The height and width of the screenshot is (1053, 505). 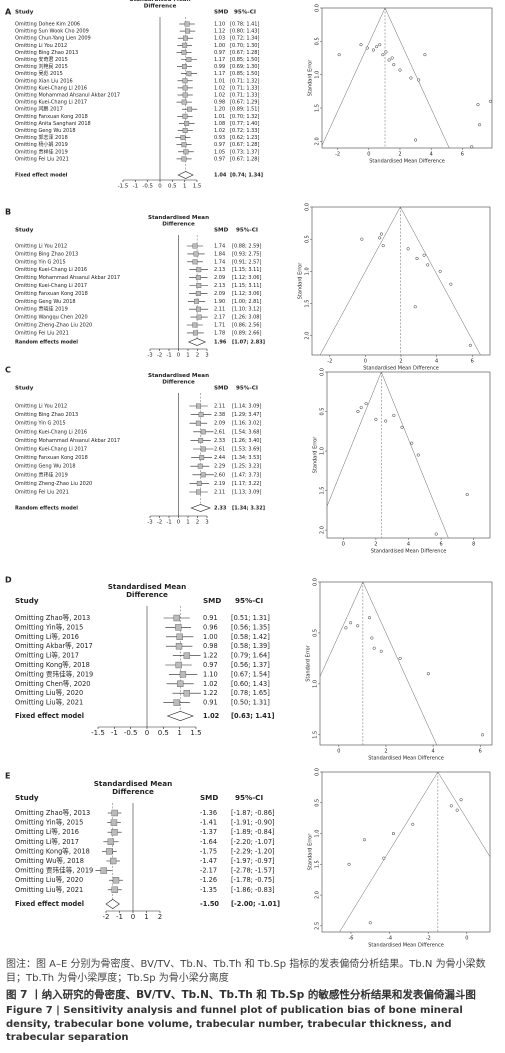 What do you see at coordinates (246, 247) in the screenshot?
I see `ci-value: [0.88; 2.59]` at bounding box center [246, 247].